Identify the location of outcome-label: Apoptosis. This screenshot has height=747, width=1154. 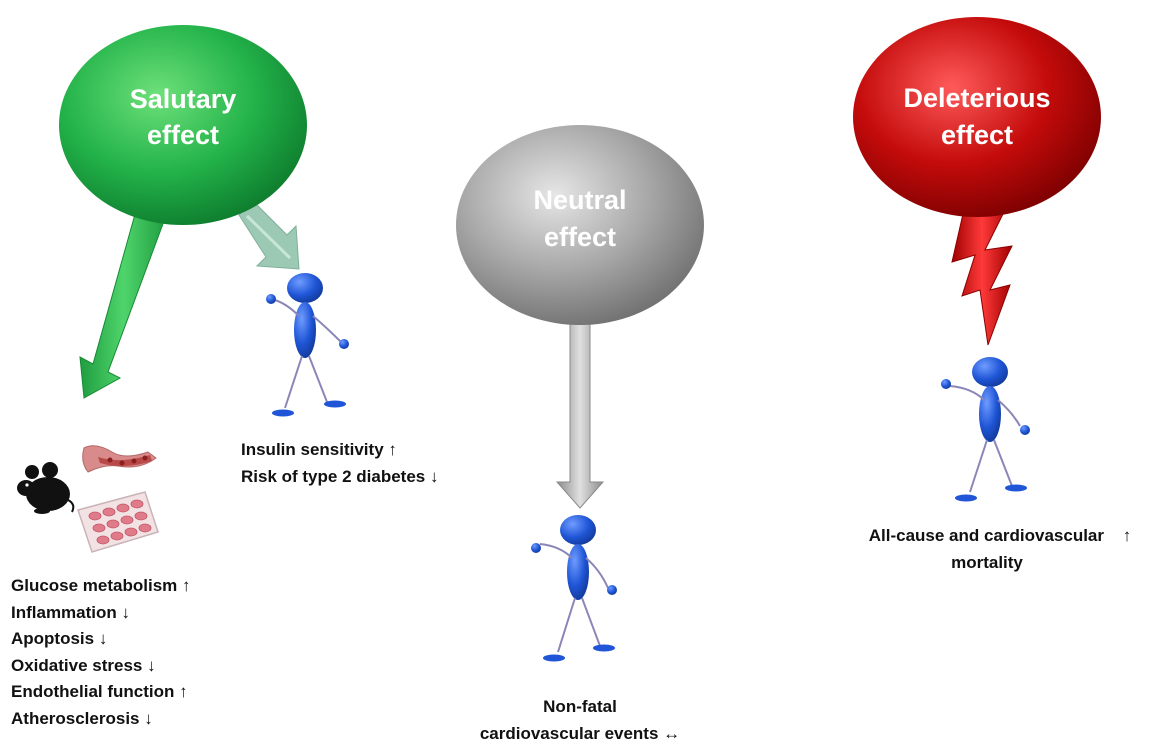
(52, 638).